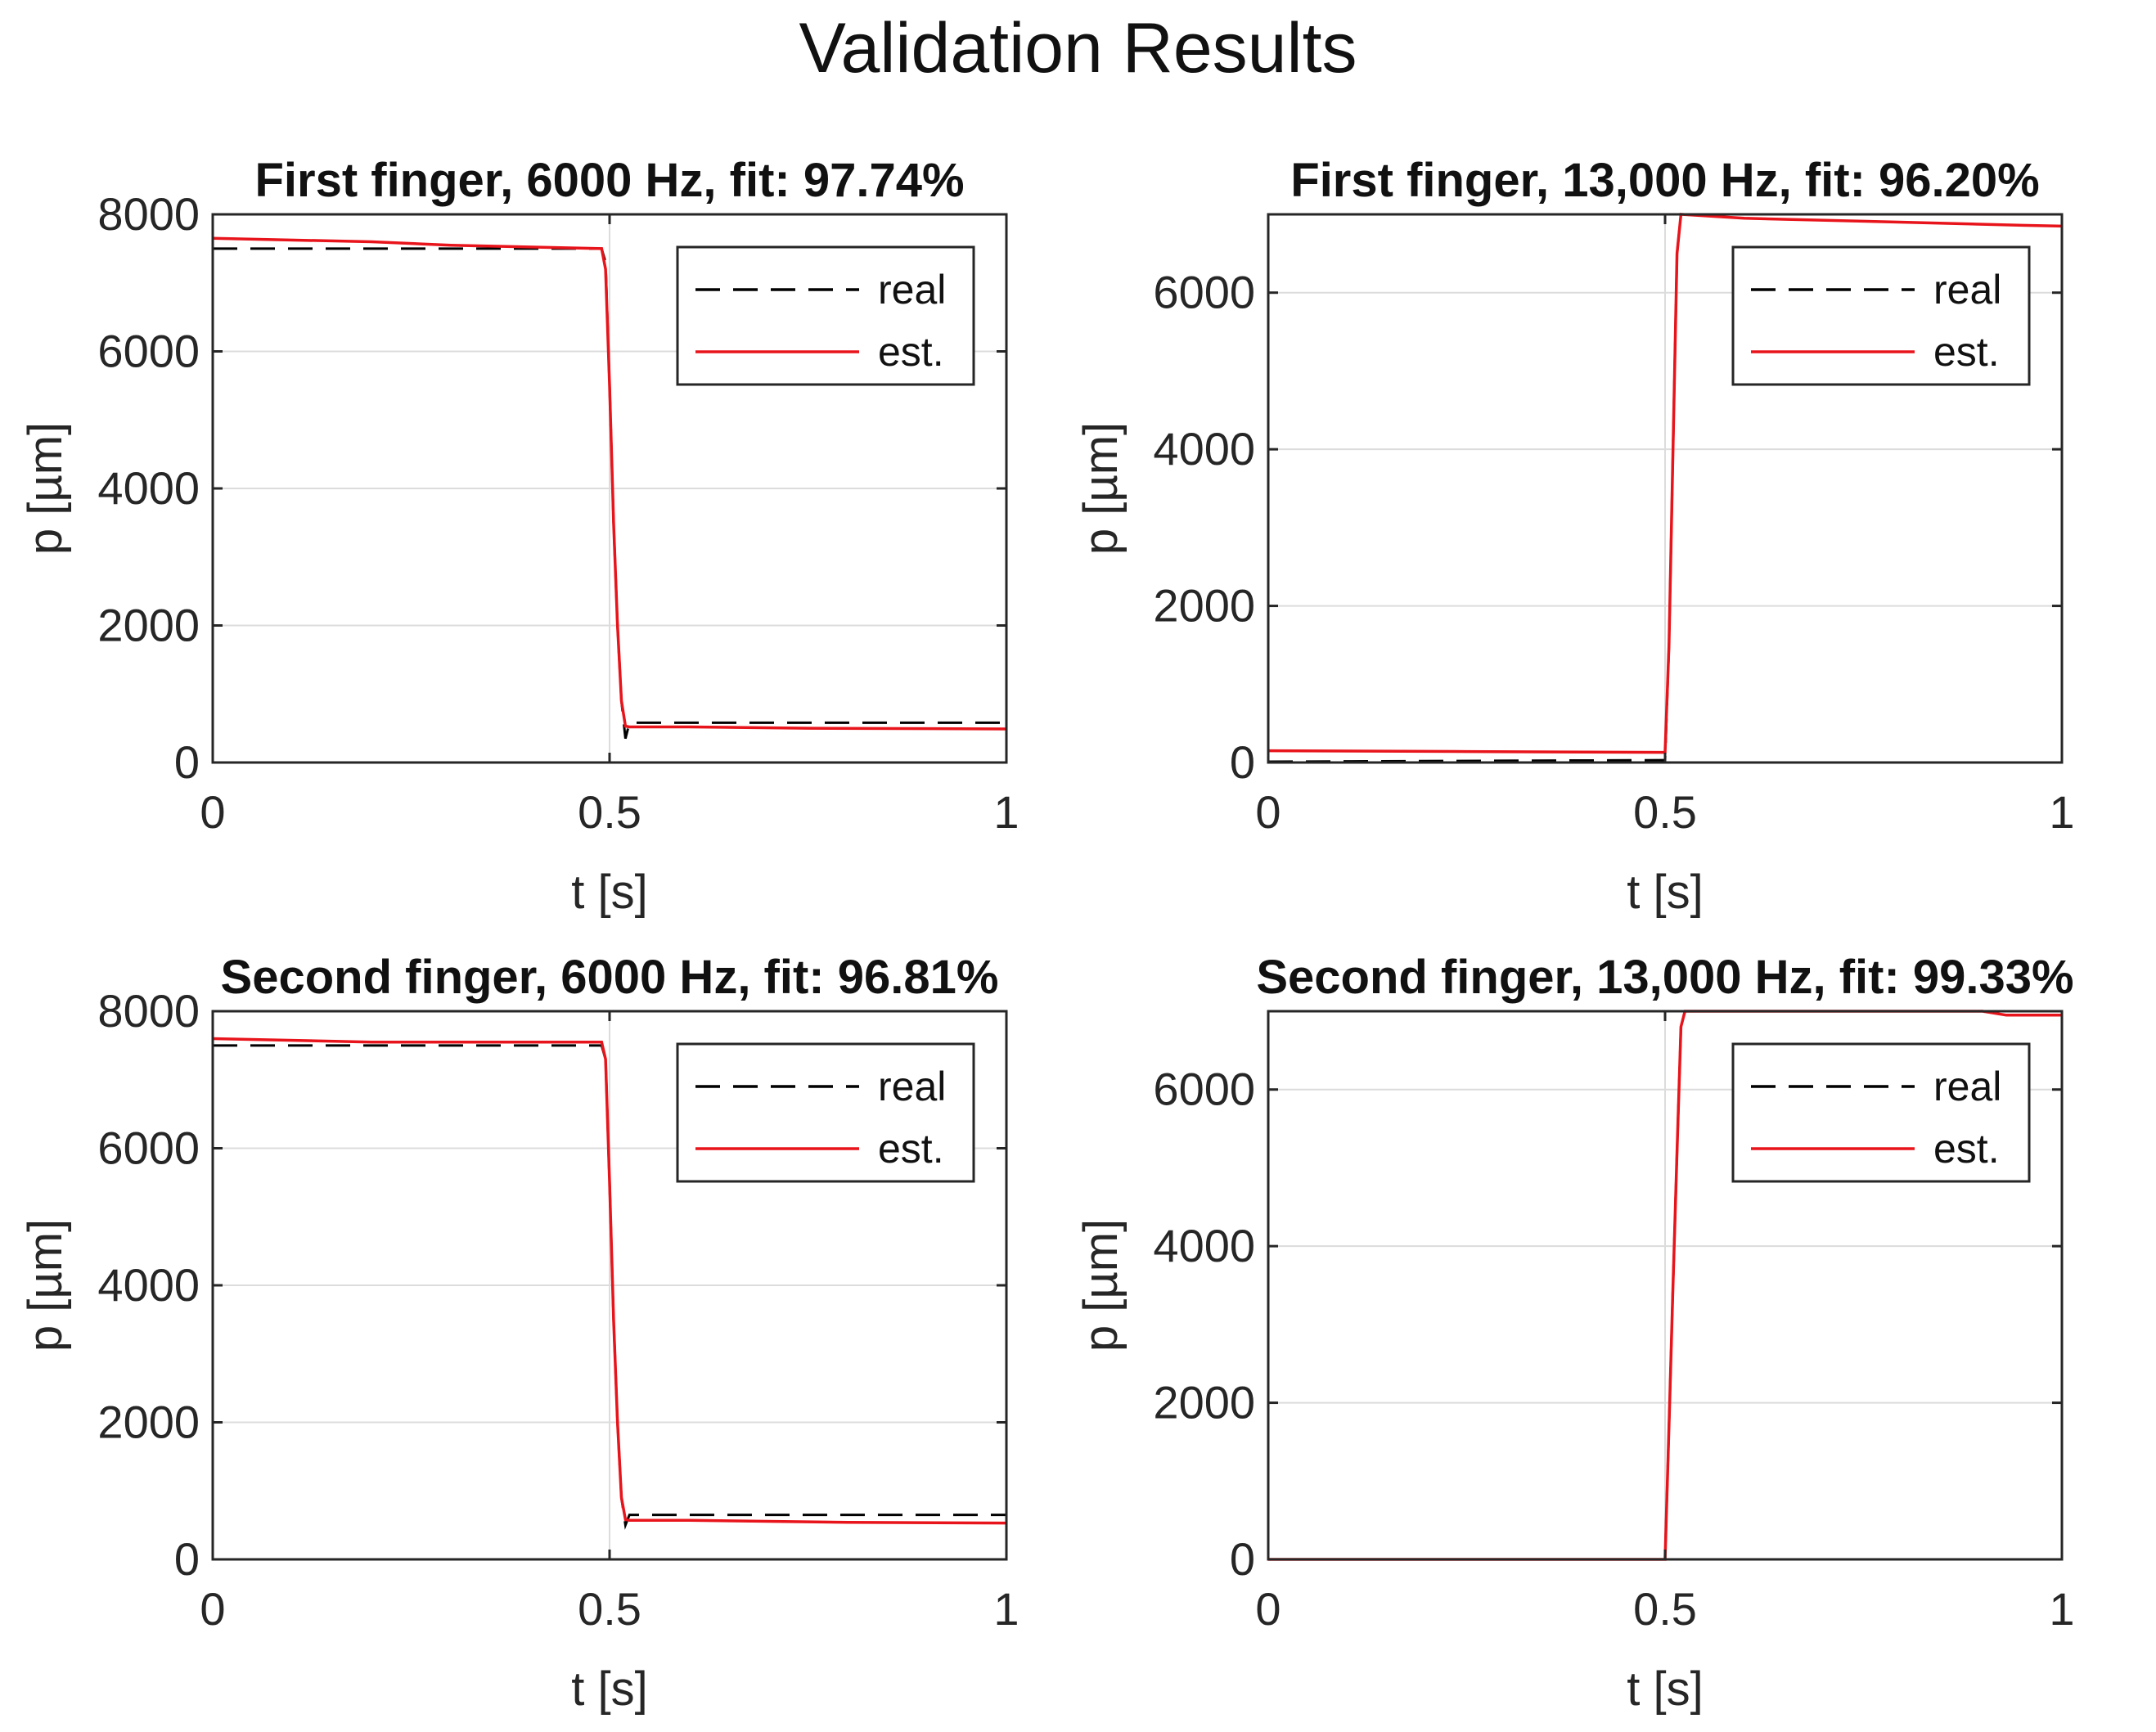 This screenshot has width=2156, height=1732. Describe the element at coordinates (609, 180) in the screenshot. I see `panel-title: First finger, 6000 Hz, fit: 97.74%` at that location.